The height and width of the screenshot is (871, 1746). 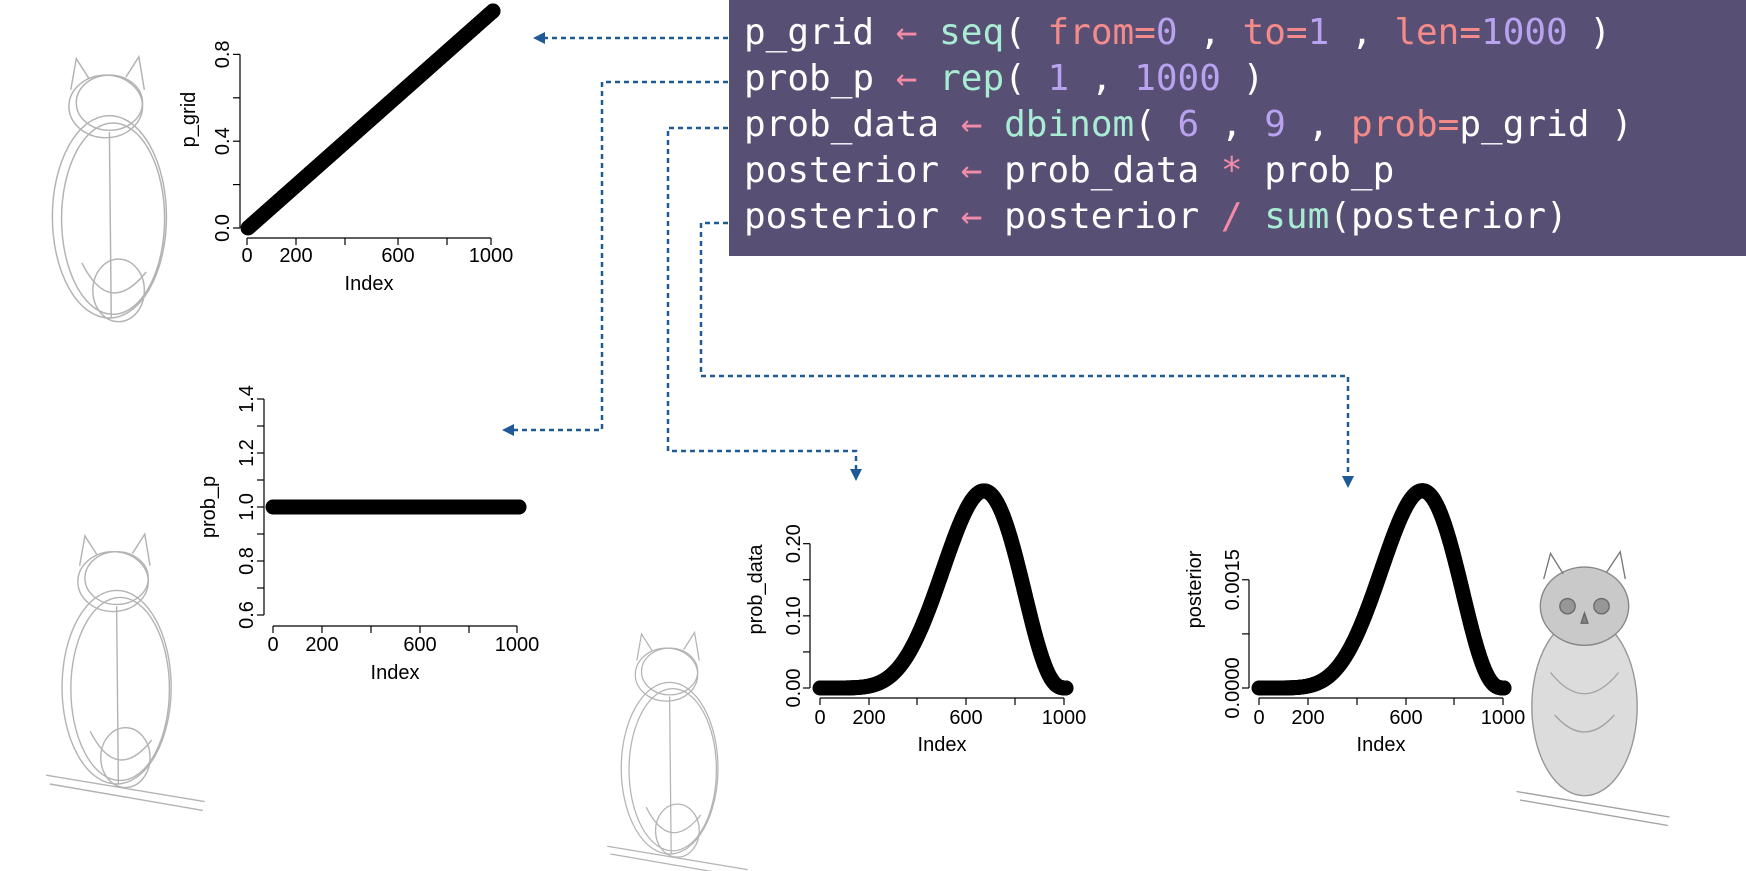 I want to click on y-tick-label: 0.4, so click(x=223, y=141).